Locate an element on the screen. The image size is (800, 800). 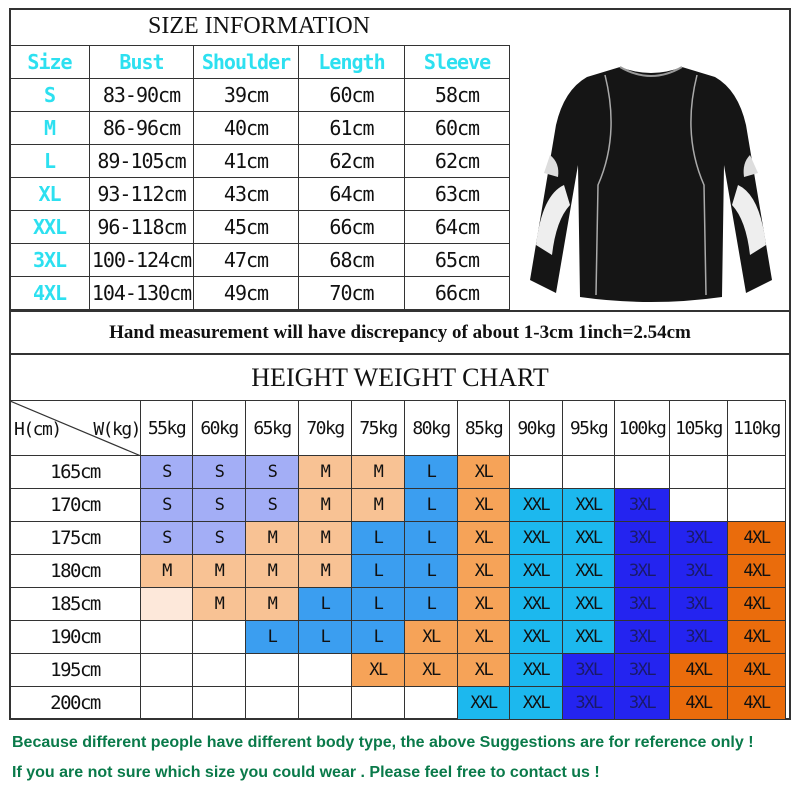
cell-length: 70cm is located at coordinates (351, 293).